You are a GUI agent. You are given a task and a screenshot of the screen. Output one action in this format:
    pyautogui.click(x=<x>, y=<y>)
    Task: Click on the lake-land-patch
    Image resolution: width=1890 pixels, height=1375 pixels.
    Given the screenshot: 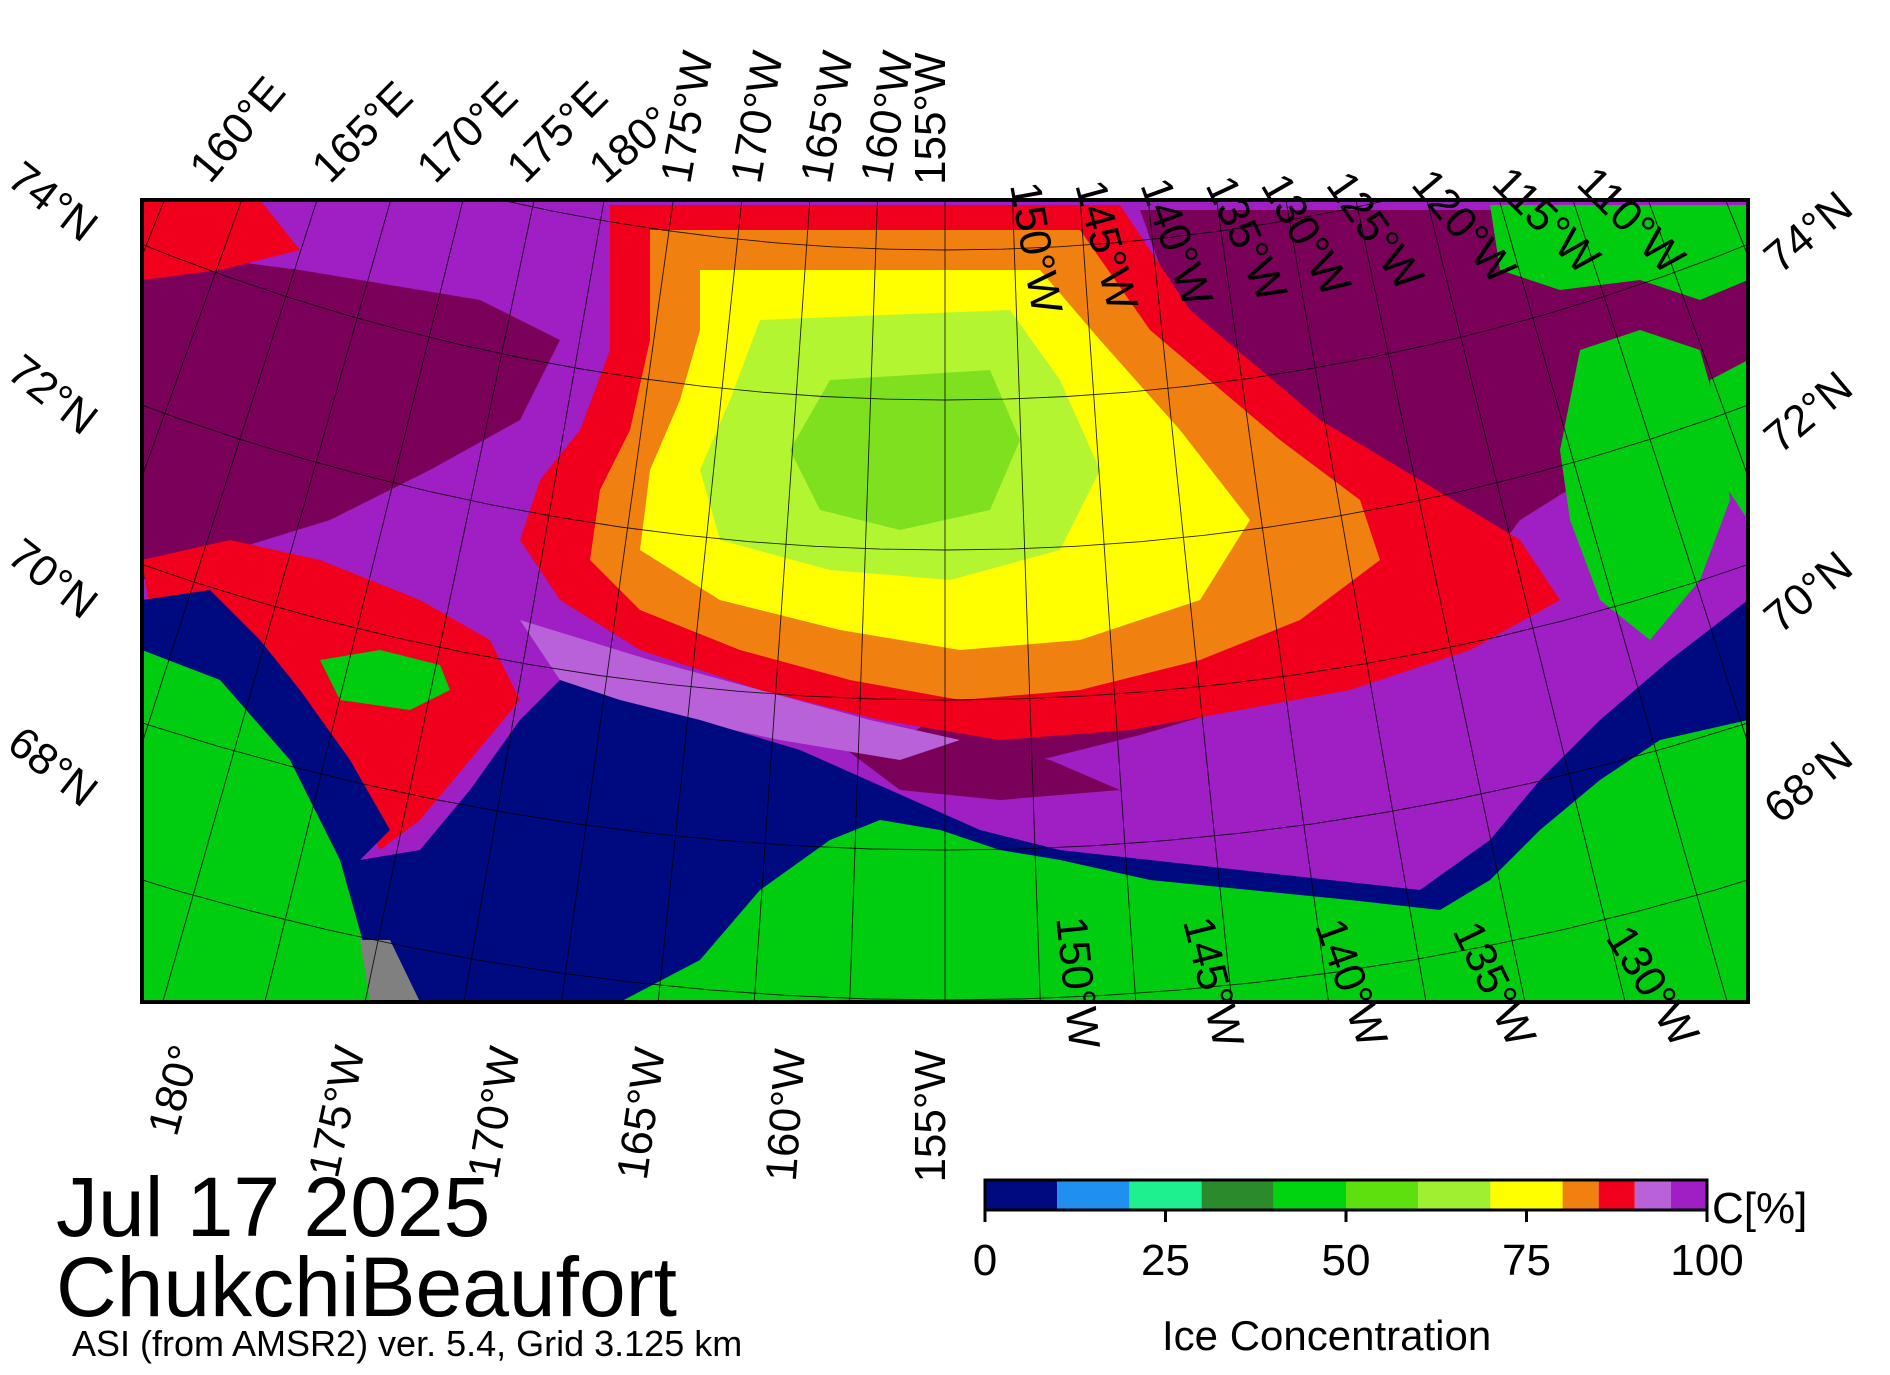 What is the action you would take?
    pyautogui.click(x=385, y=680)
    